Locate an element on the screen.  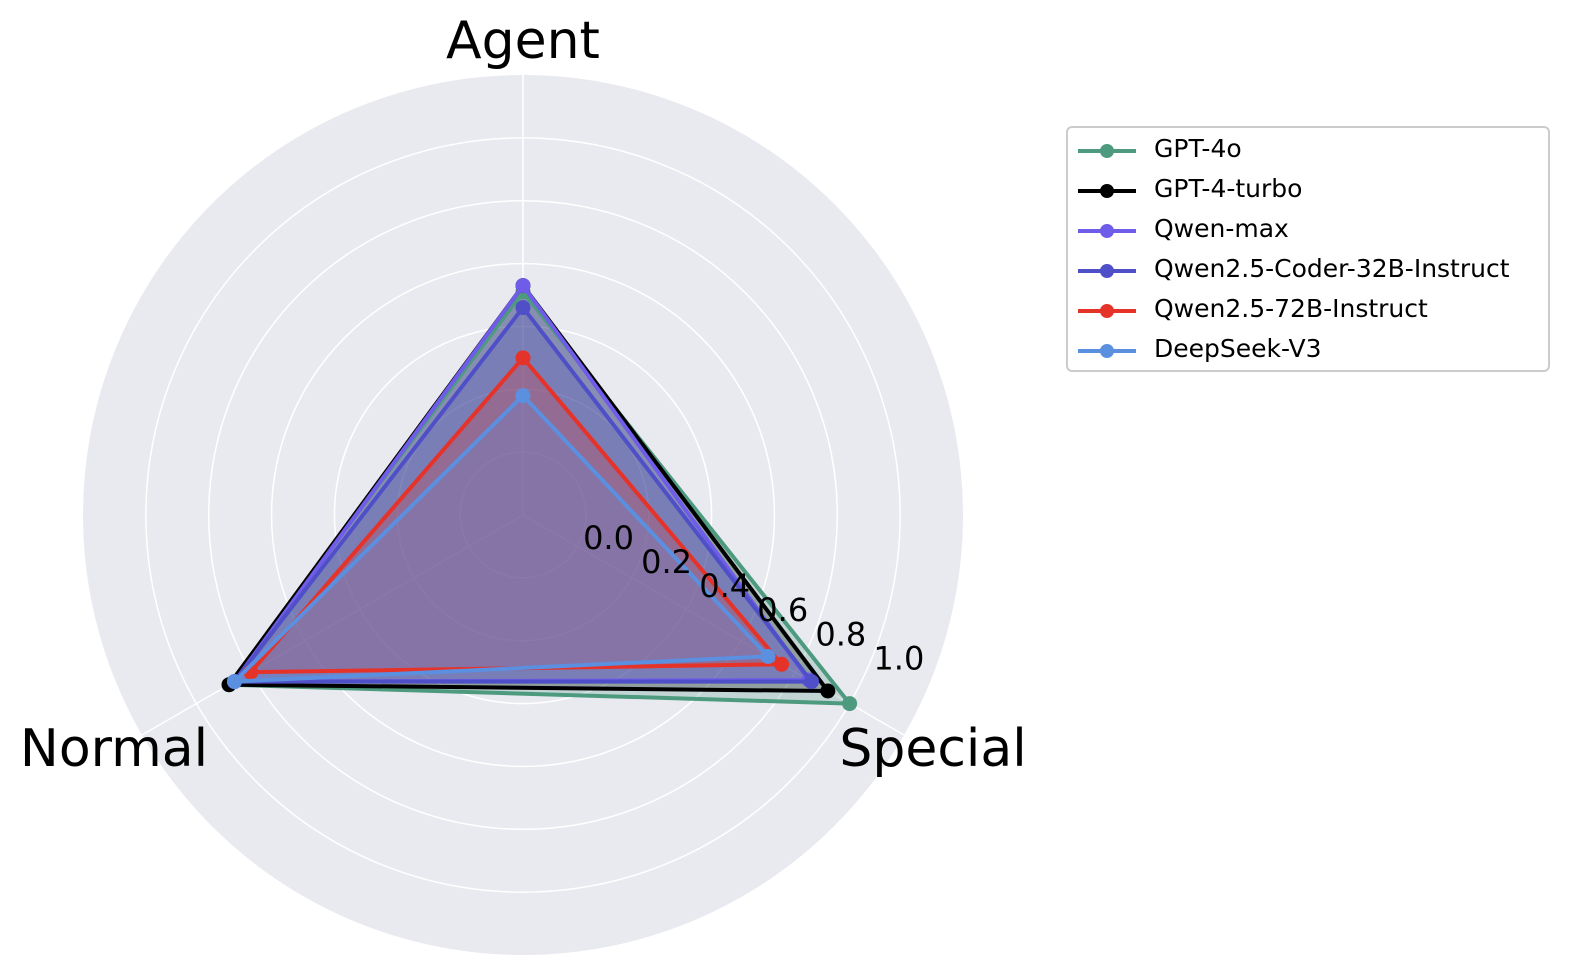
legend-label: Qwen2.5-72B-Instruct is located at coordinates (1291, 308).